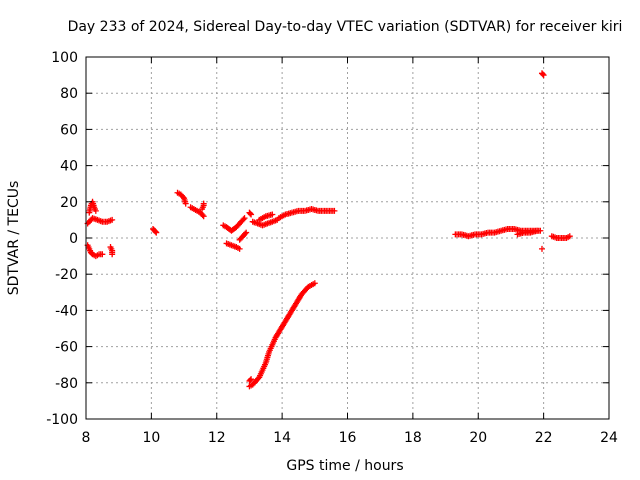  Describe the element at coordinates (64, 58) in the screenshot. I see `y-tick-label: 100` at that location.